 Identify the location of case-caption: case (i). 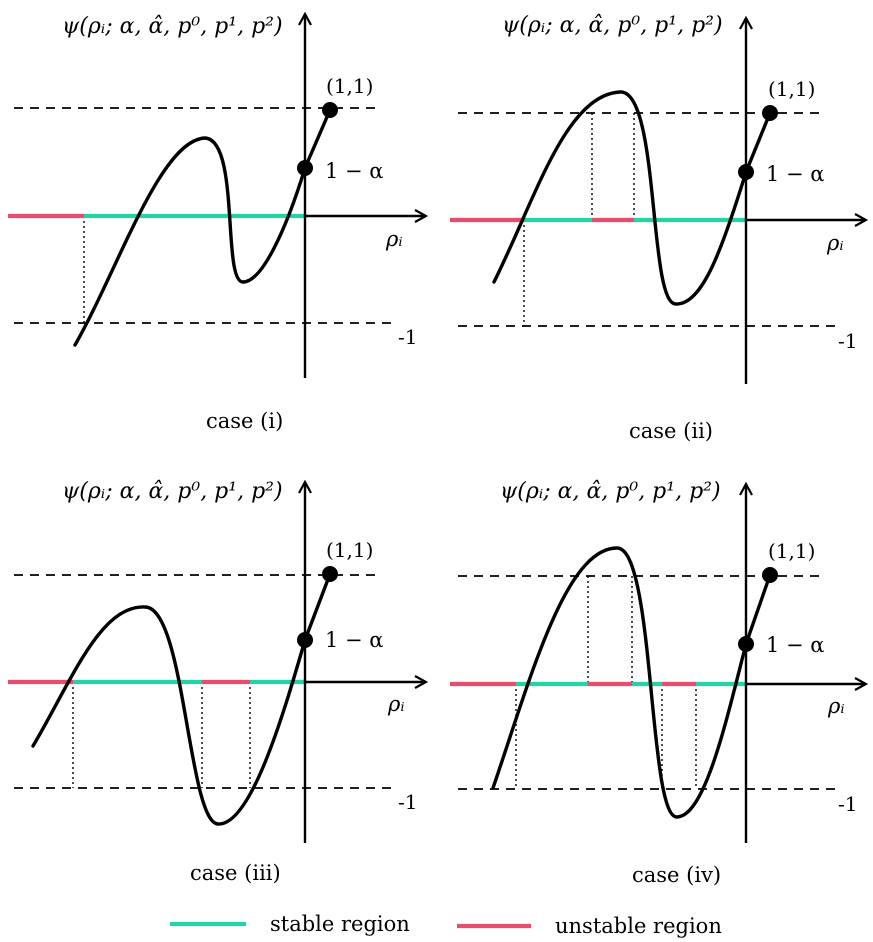
(244, 421).